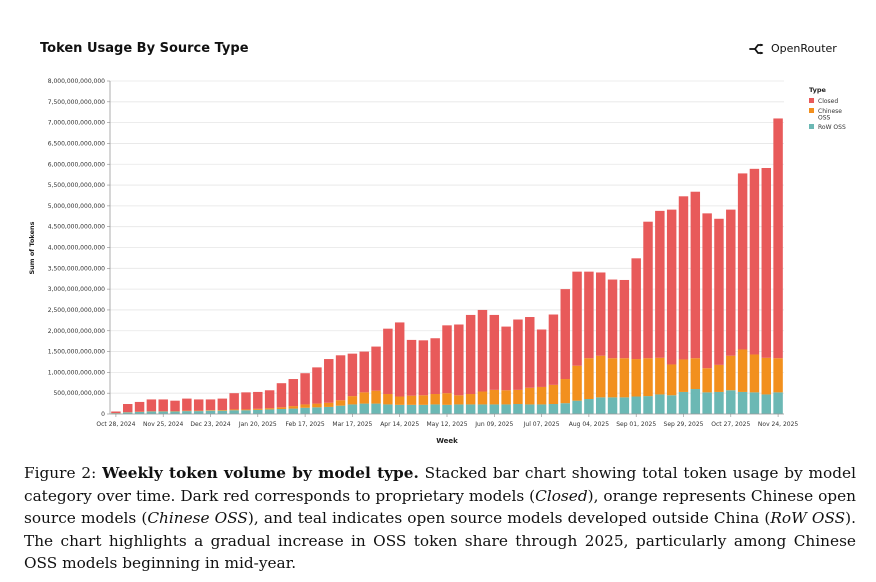 This screenshot has height=582, width=876. I want to click on x-tick-label: Jul 07, 2025, so click(541, 424).